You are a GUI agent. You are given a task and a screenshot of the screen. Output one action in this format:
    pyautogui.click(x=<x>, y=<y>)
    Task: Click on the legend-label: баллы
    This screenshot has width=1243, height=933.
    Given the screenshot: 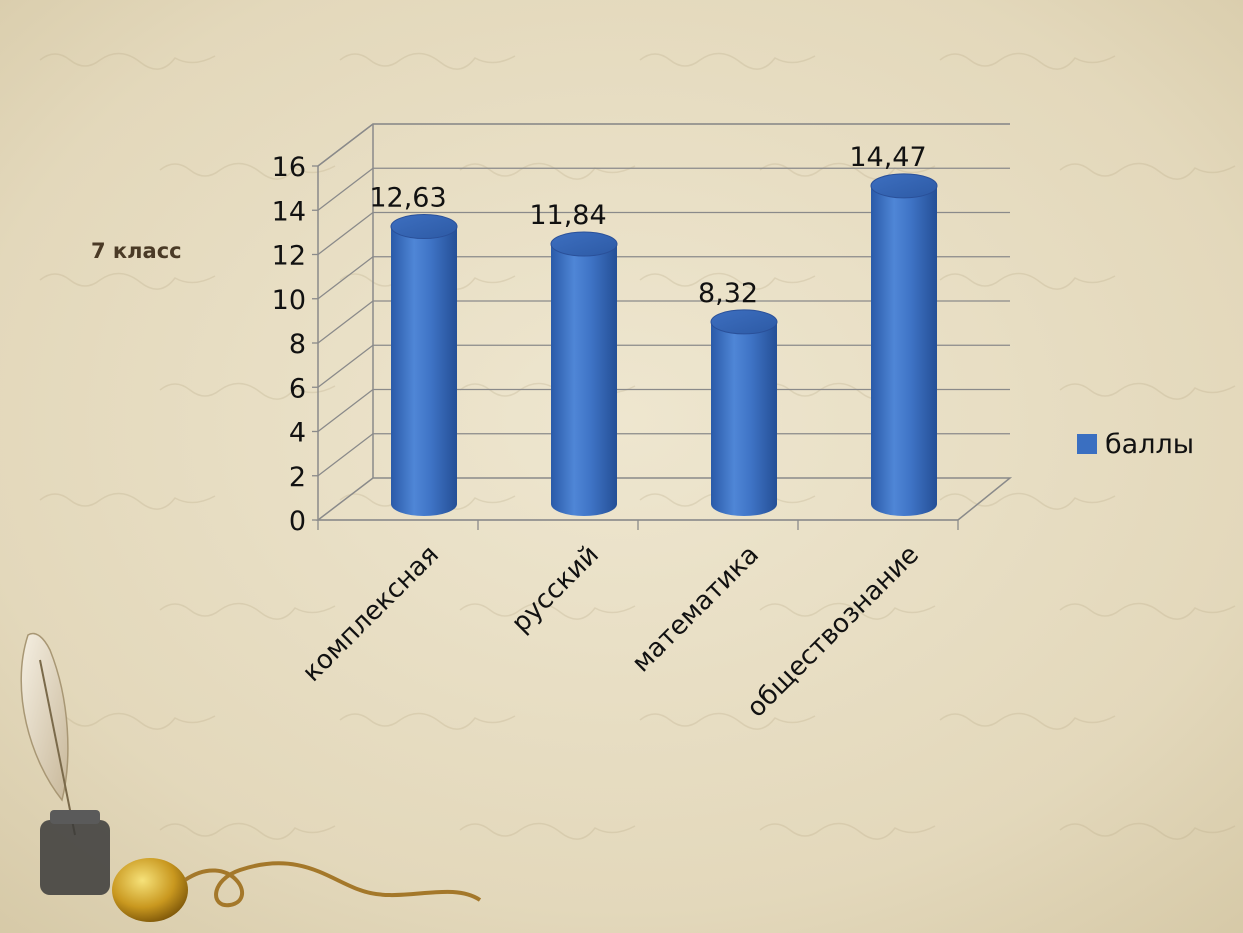 What is the action you would take?
    pyautogui.click(x=1149, y=444)
    